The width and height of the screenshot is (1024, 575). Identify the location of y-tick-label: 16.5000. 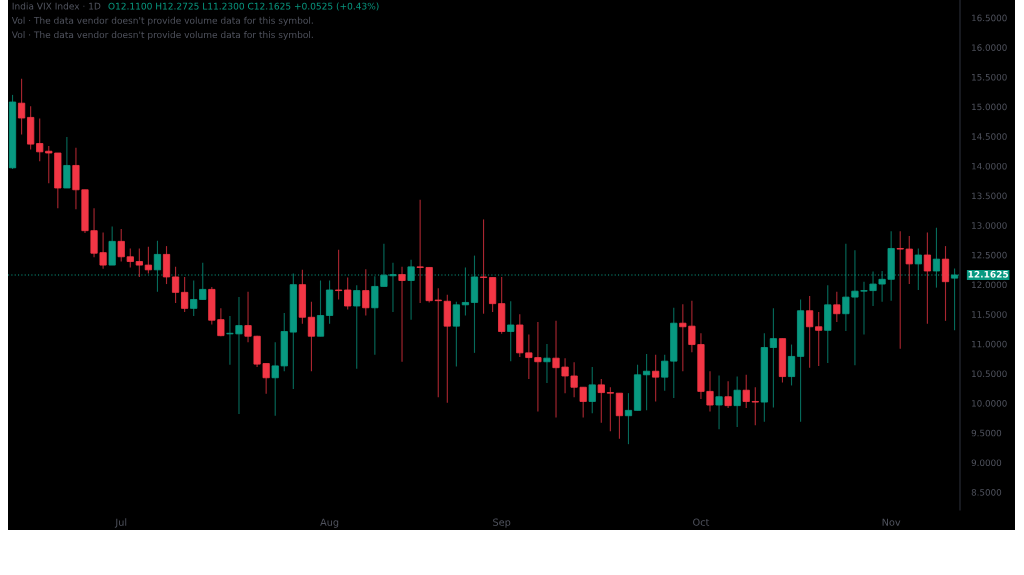
(989, 18).